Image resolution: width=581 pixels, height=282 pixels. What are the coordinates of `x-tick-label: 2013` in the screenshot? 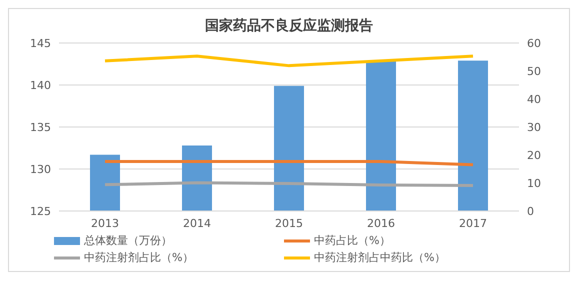 It's located at (105, 223).